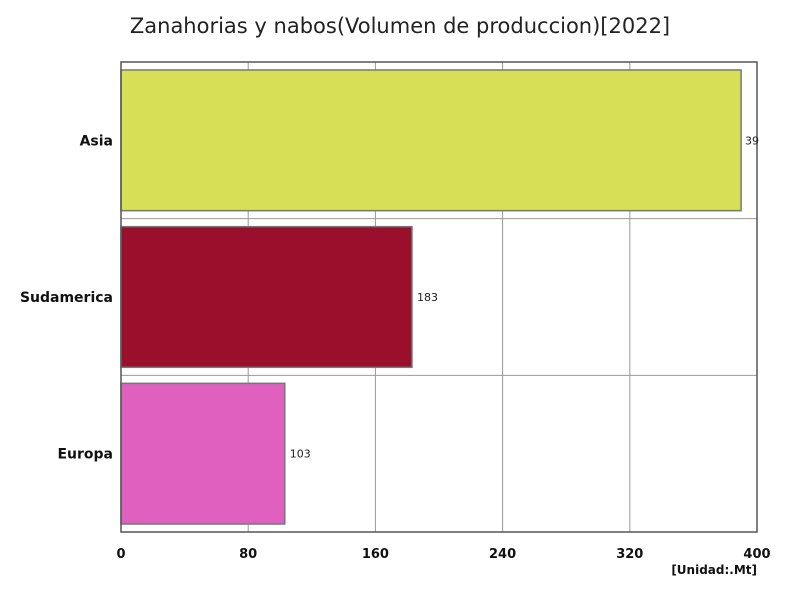 Image resolution: width=800 pixels, height=600 pixels. I want to click on category-label: Europa, so click(85, 455).